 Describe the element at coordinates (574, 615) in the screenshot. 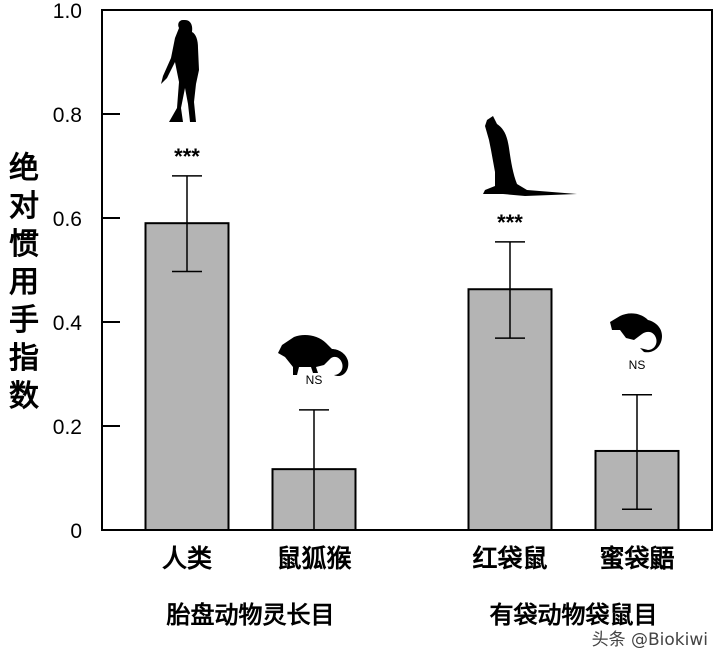

I see `group-label: 有袋动物袋鼠目` at that location.